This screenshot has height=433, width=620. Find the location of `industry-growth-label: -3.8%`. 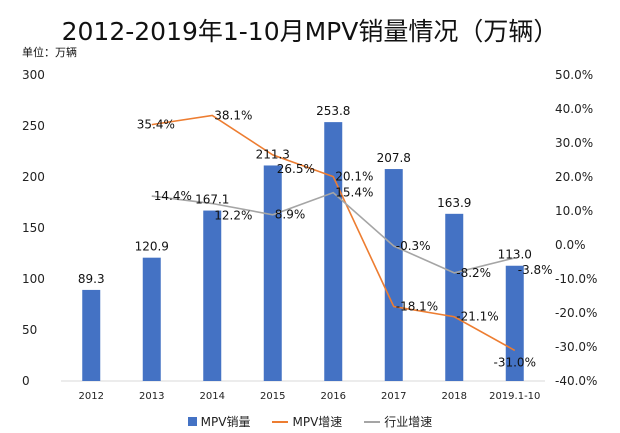

industry-growth-label: -3.8% is located at coordinates (535, 270).